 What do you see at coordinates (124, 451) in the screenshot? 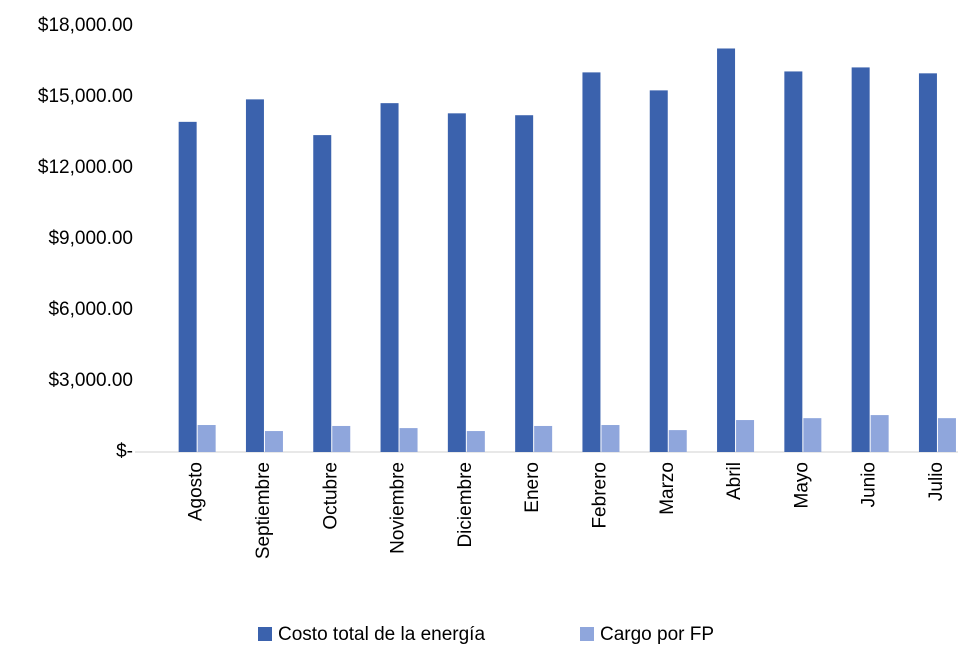
I see `y-tick-label: $-` at bounding box center [124, 451].